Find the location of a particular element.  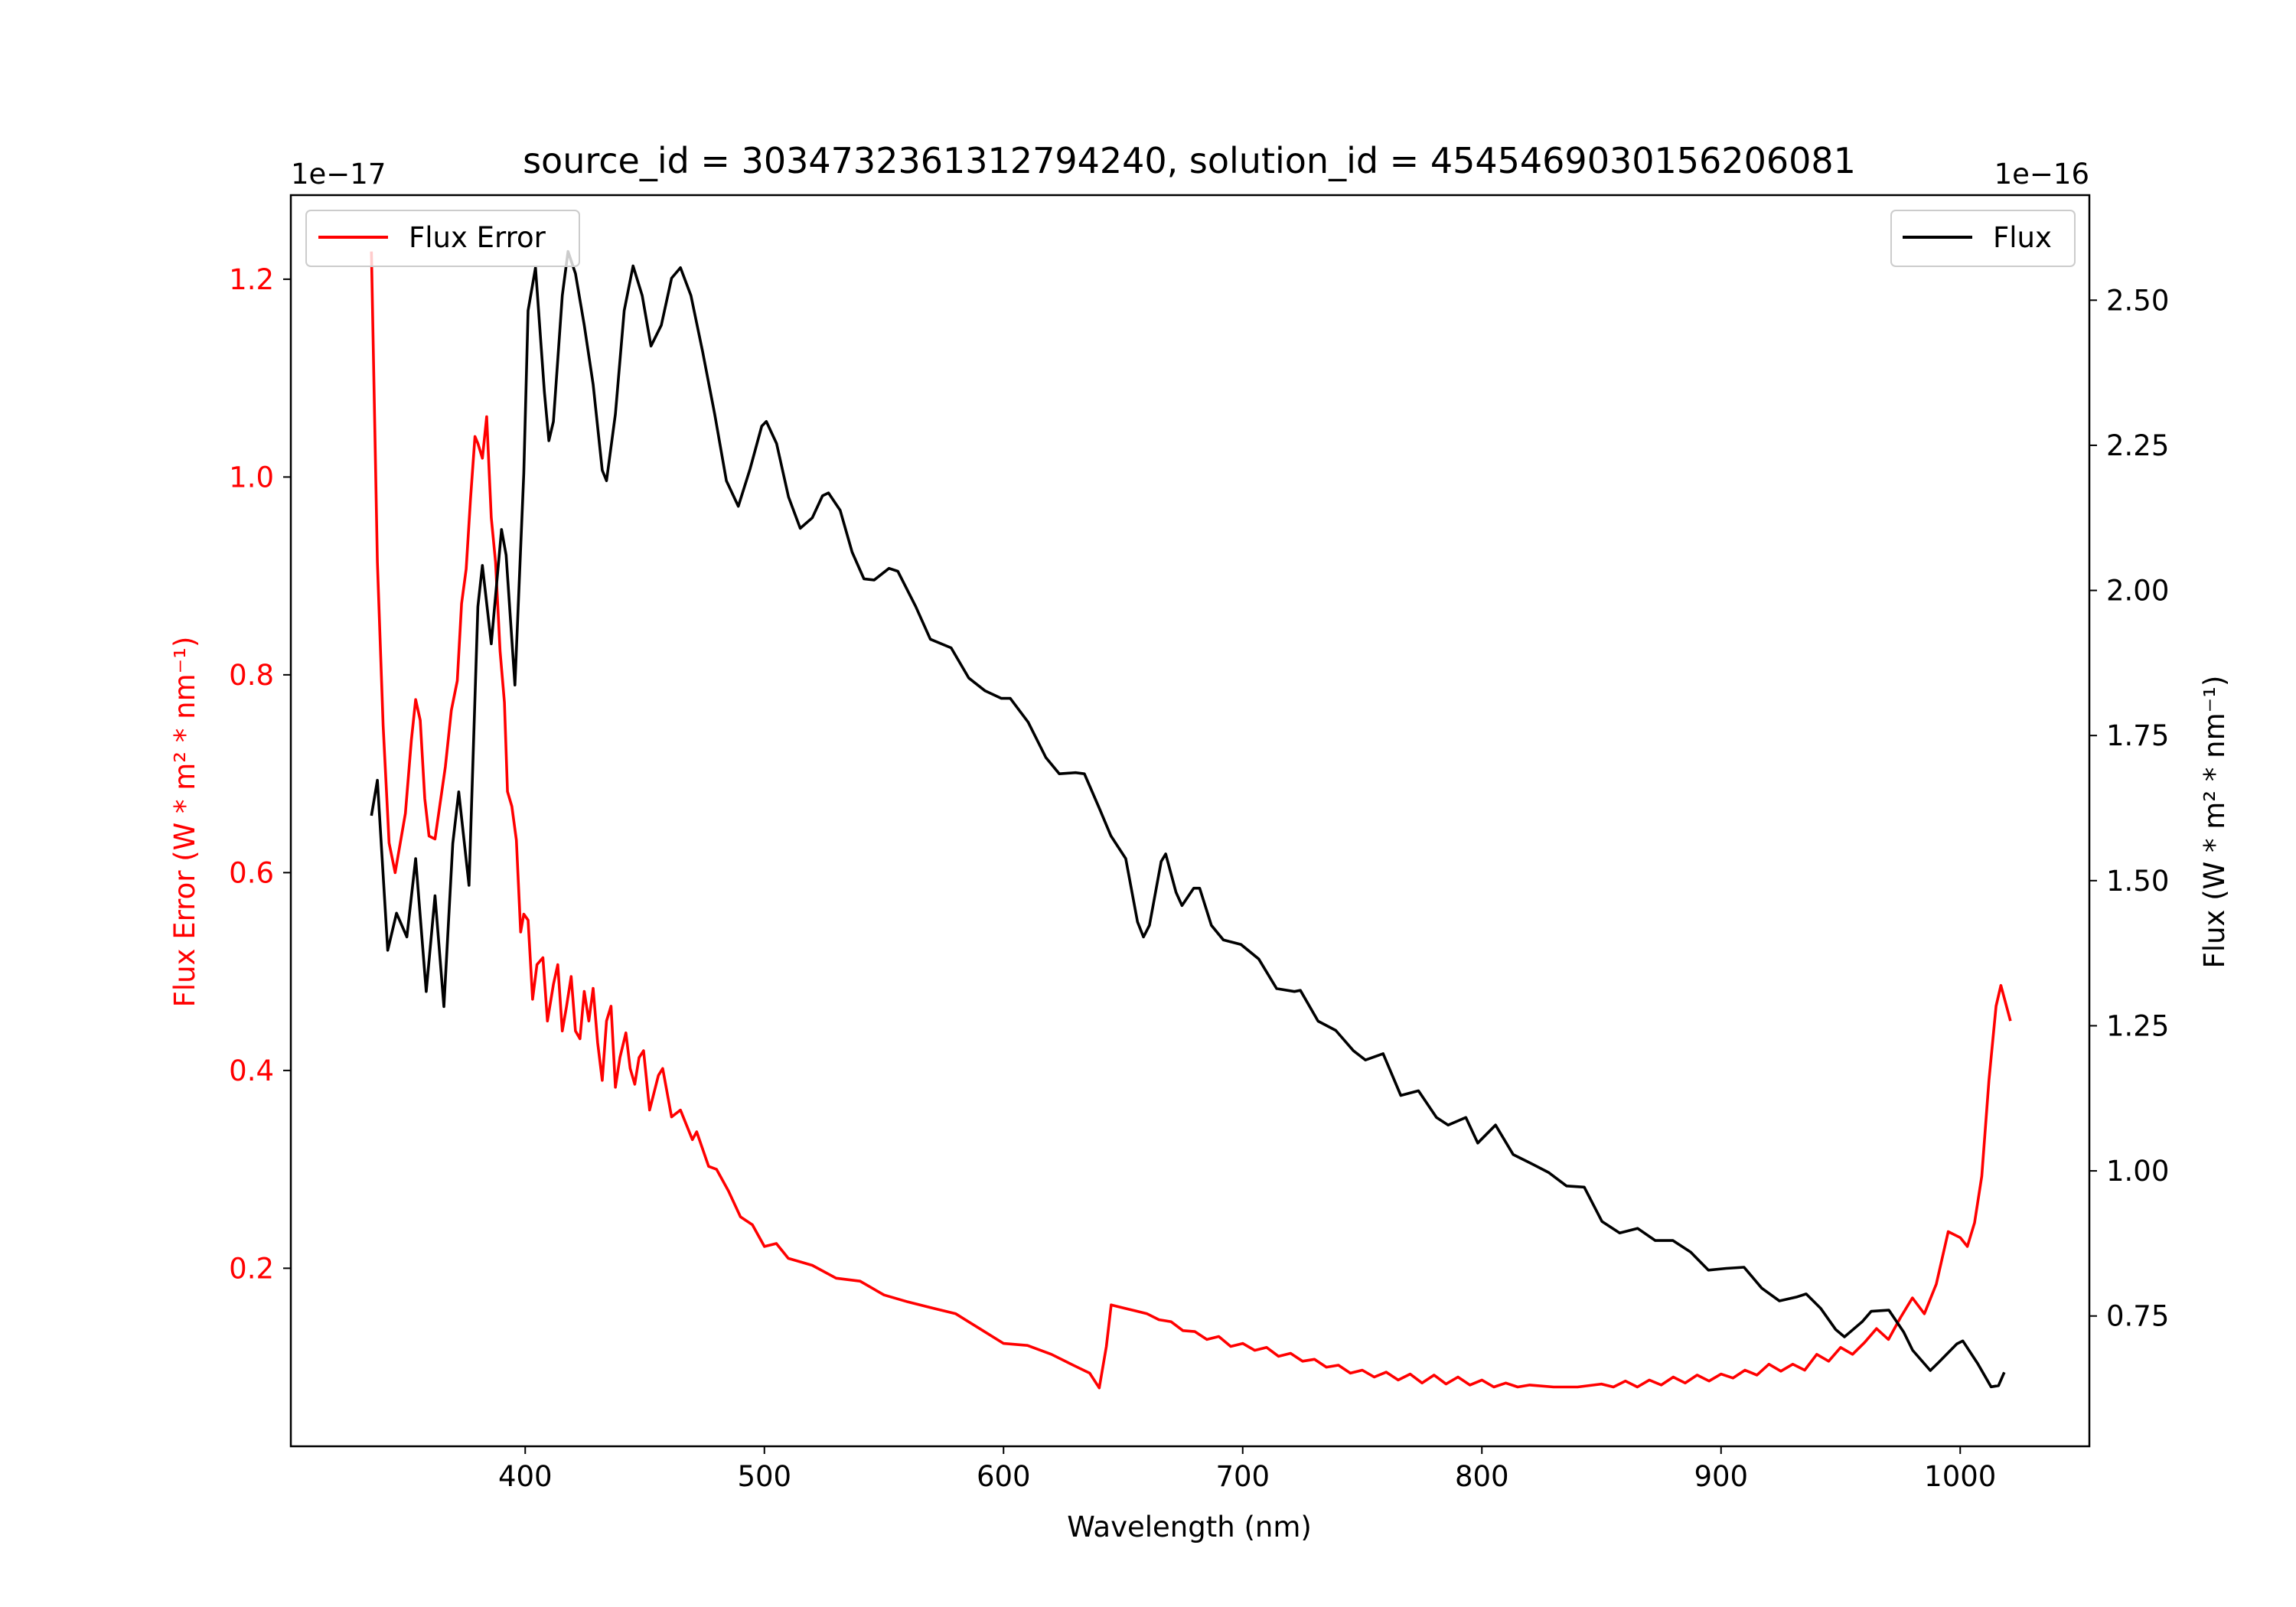

left-y-tick-label: 1.0 is located at coordinates (251, 477).